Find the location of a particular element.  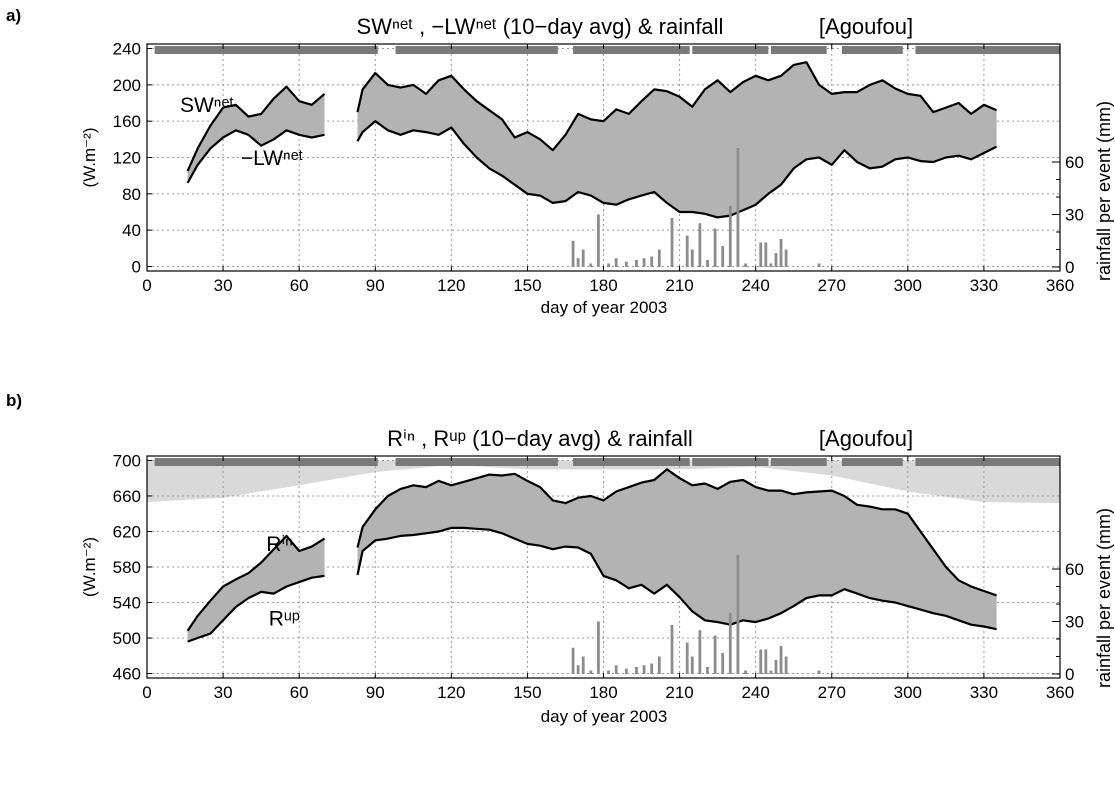

y-axis-label: (W.m⁻²) is located at coordinates (89, 567).